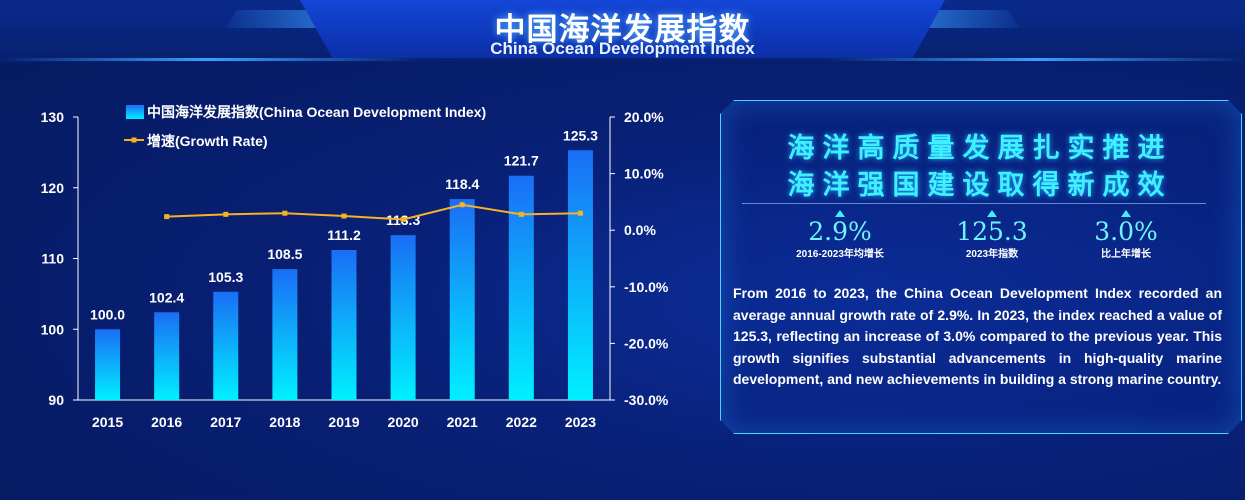 Image resolution: width=1245 pixels, height=500 pixels. I want to click on page-title: 中国海洋发展指数, so click(622, 29).